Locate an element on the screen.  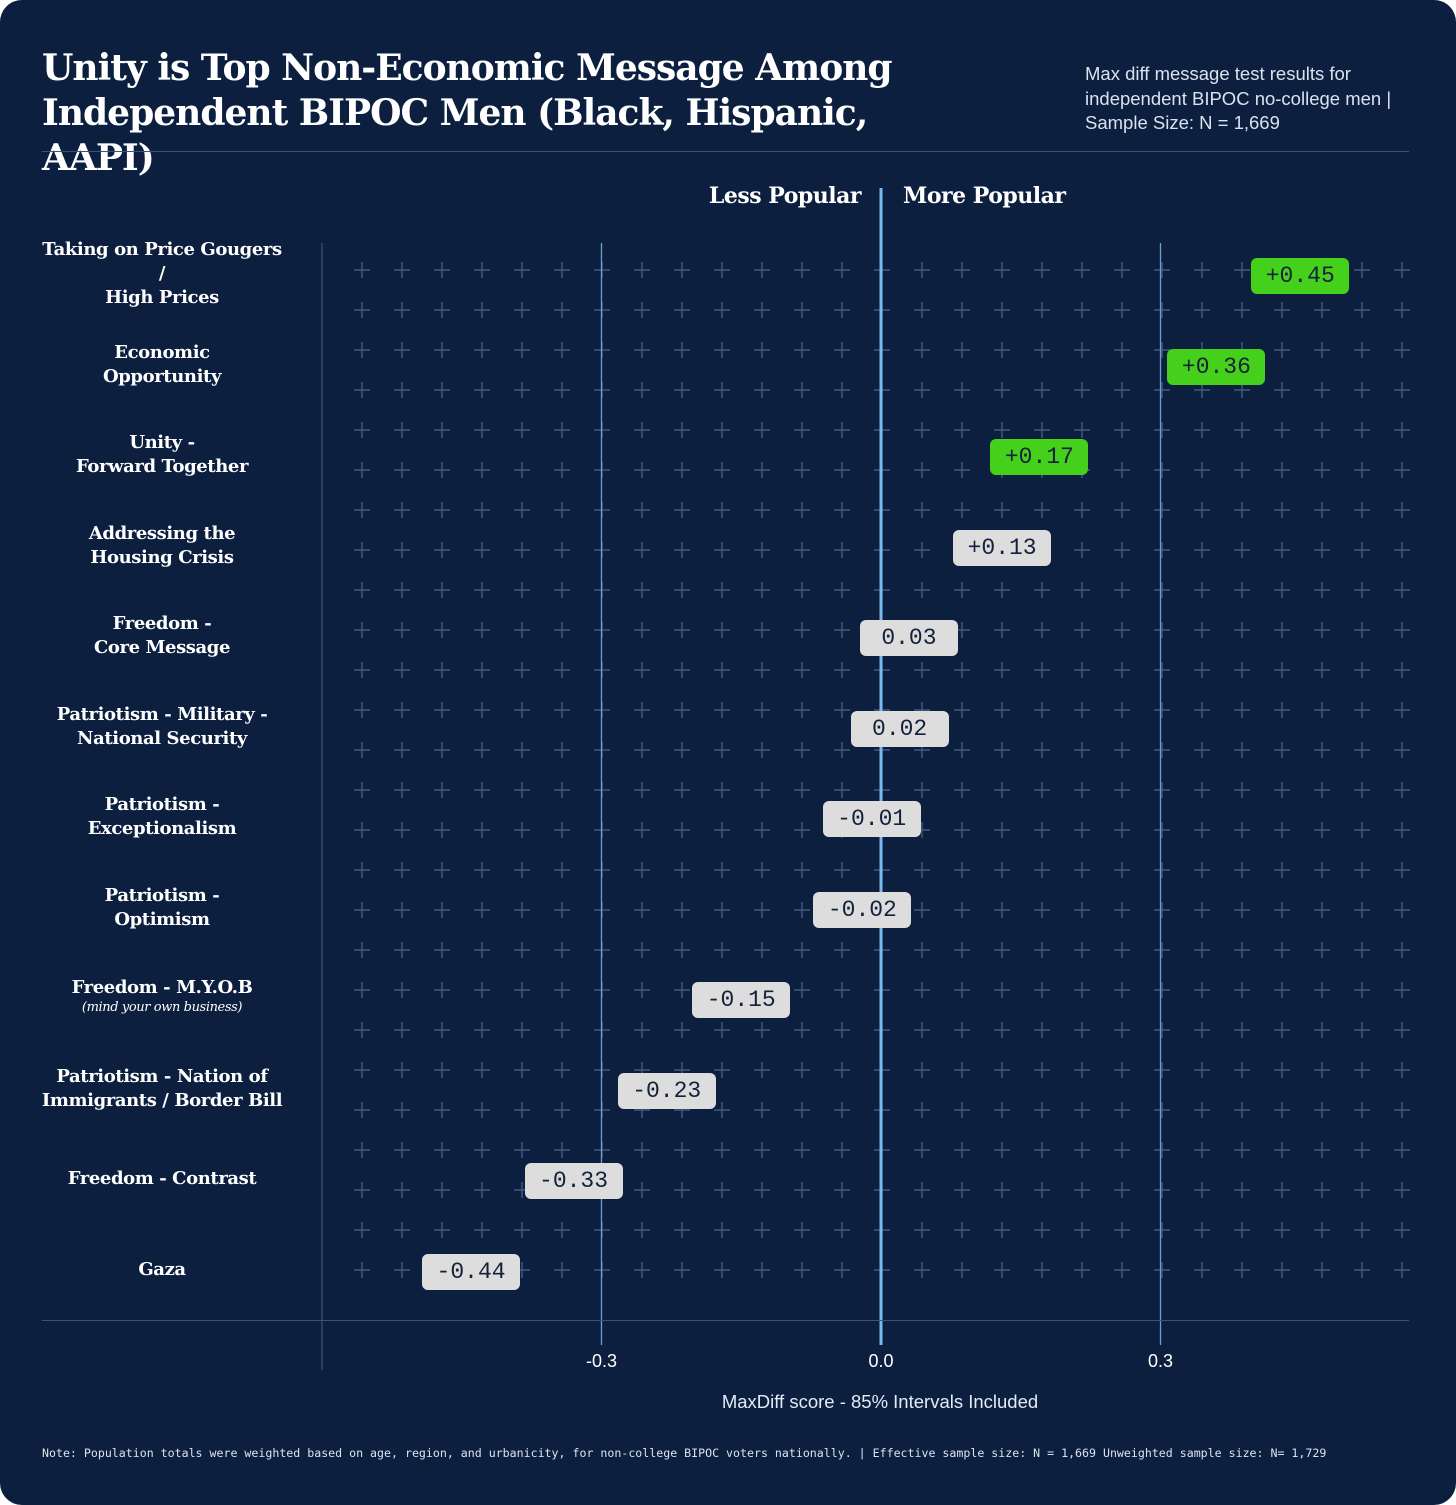
row-label-note: (mind your own business) is located at coordinates (162, 1007).